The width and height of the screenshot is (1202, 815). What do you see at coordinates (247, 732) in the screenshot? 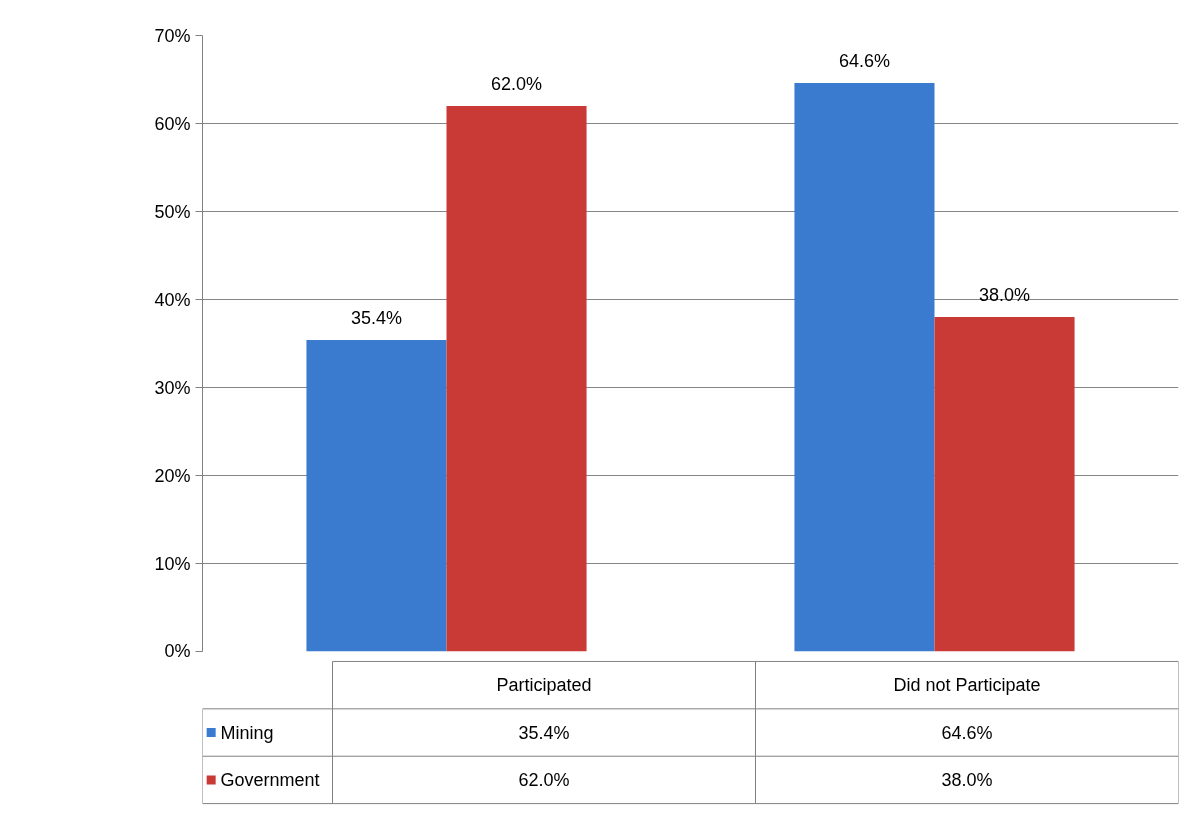
I see `legend-label: Mining` at bounding box center [247, 732].